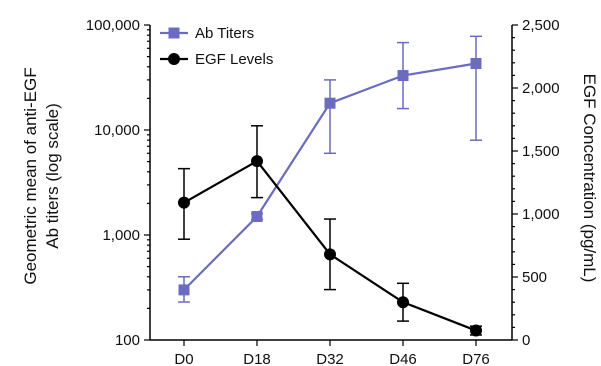 The image size is (601, 366). Describe the element at coordinates (541, 88) in the screenshot. I see `right-tick-label: 2,000` at that location.